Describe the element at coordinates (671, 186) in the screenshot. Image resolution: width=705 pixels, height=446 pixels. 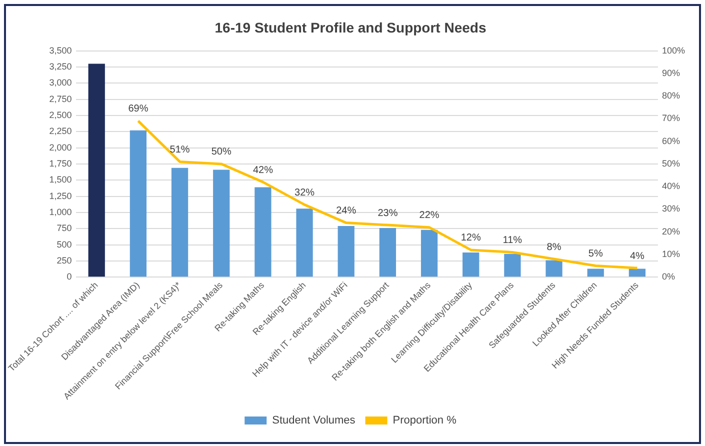
I see `y2-tick-label: 40%` at that location.